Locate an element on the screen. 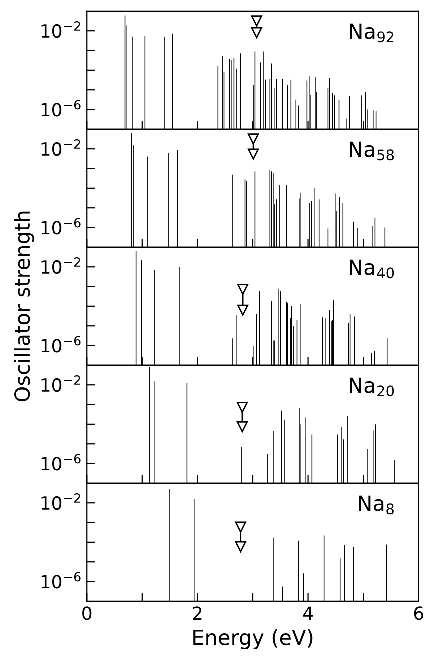 The height and width of the screenshot is (672, 427). x-tick-label: 4 is located at coordinates (308, 613).